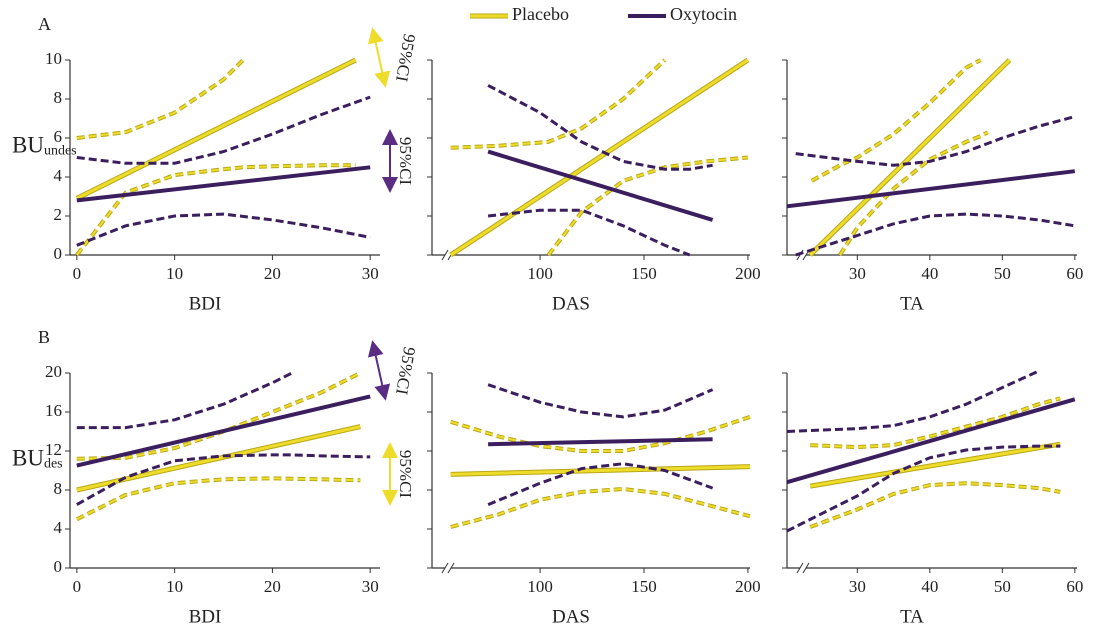 This screenshot has height=628, width=1096. What do you see at coordinates (58, 136) in the screenshot?
I see `y-tick-label: 6` at bounding box center [58, 136].